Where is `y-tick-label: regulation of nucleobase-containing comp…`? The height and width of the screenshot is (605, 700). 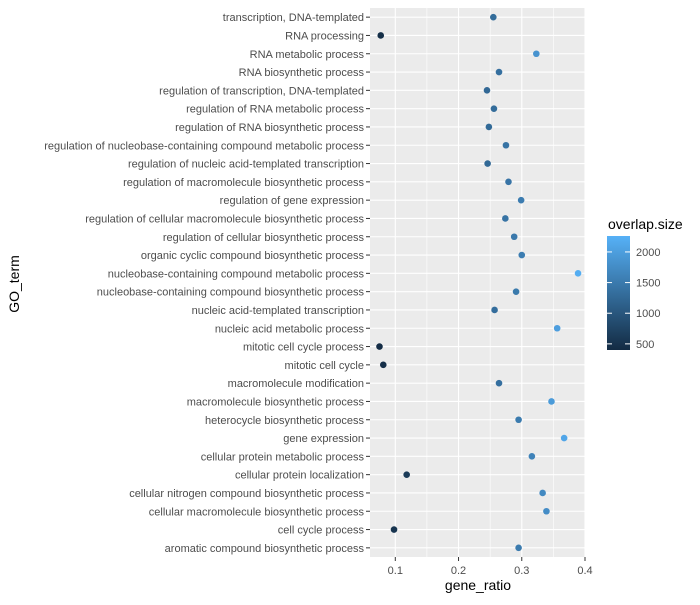
y-tick-label: regulation of nucleobase-containing comp… is located at coordinates (204, 146).